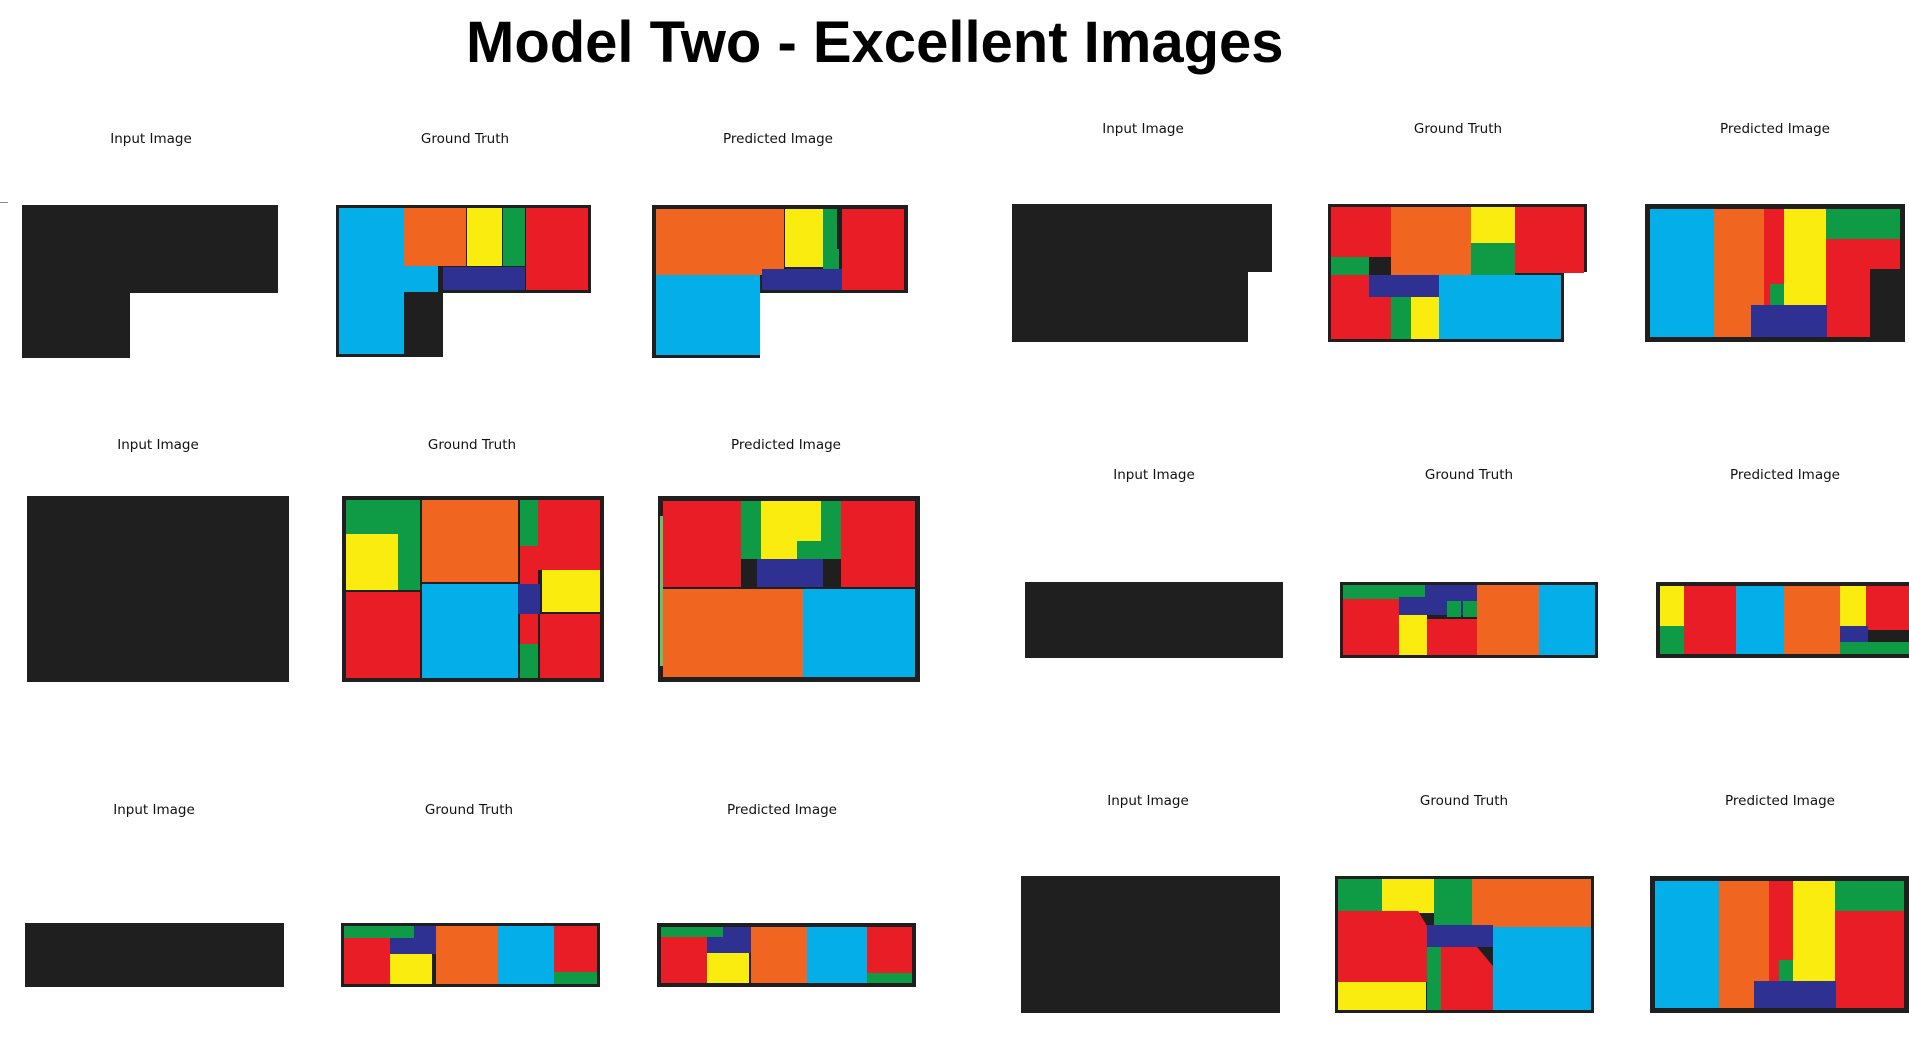 This screenshot has height=1037, width=1909. I want to click on page-title: Model Two - Excellent Images, so click(875, 42).